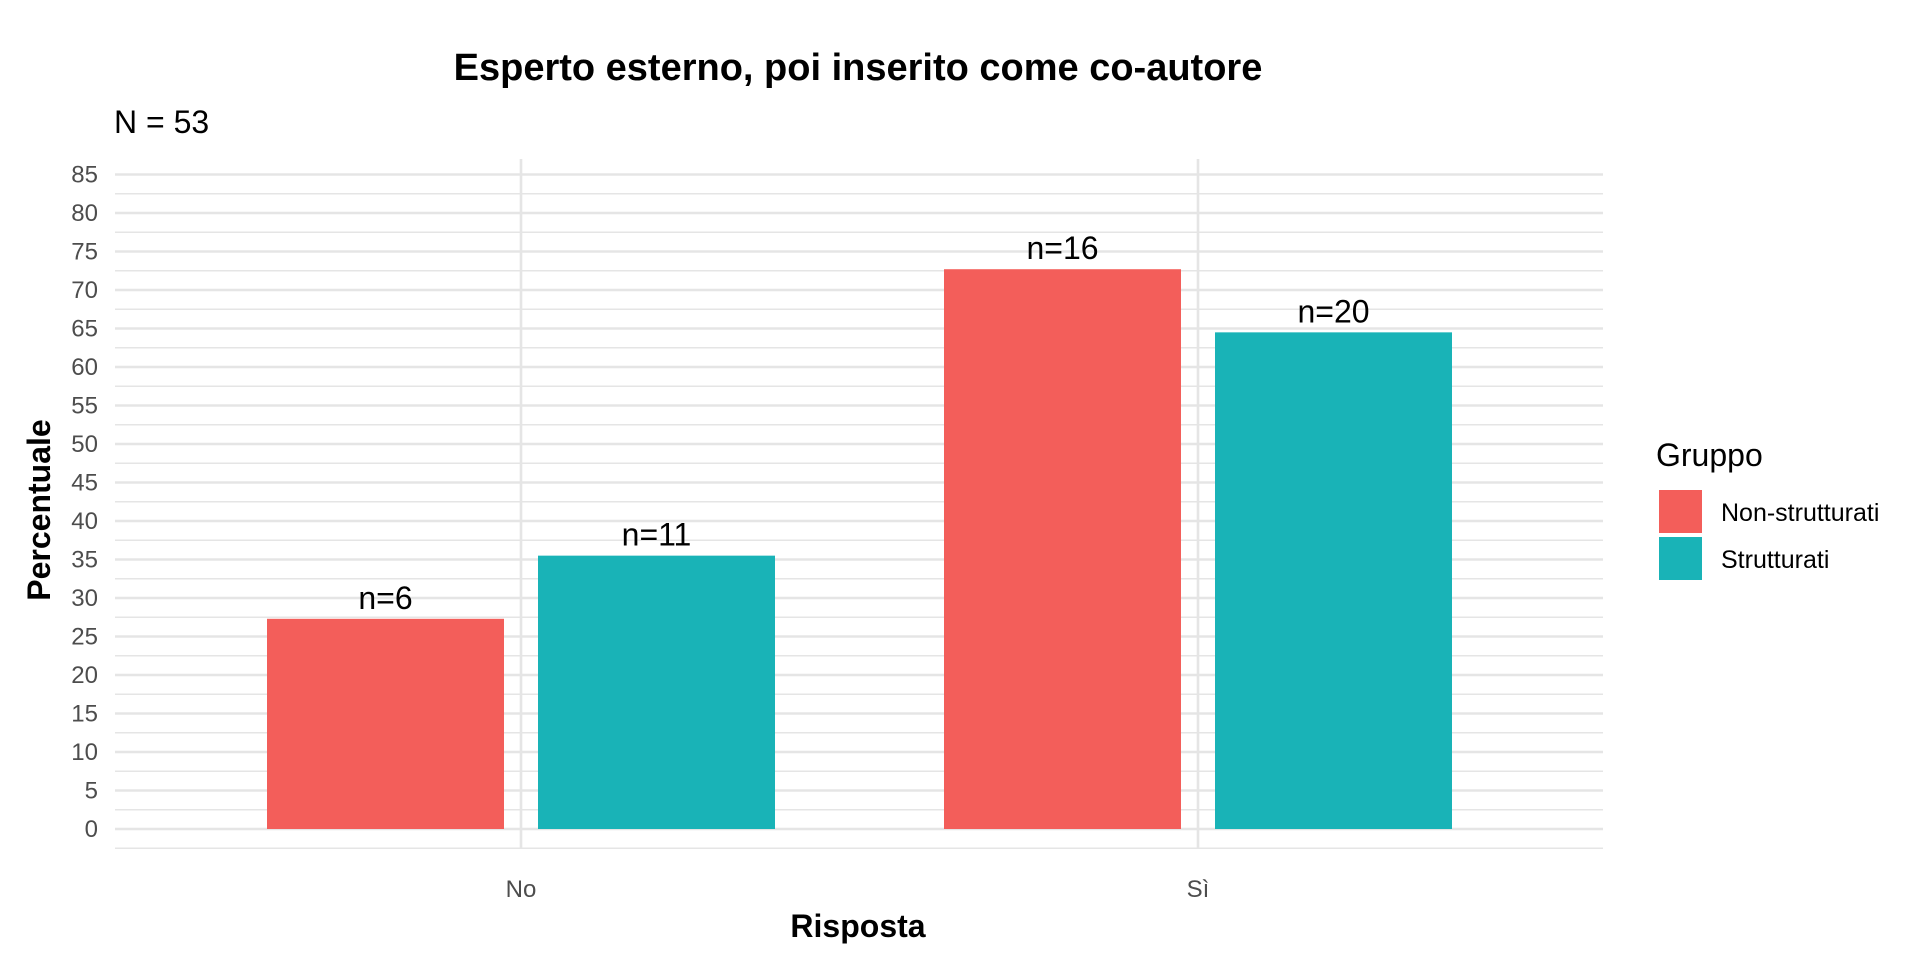 This screenshot has height=965, width=1920. What do you see at coordinates (84, 252) in the screenshot?
I see `y-tick-label: 75` at bounding box center [84, 252].